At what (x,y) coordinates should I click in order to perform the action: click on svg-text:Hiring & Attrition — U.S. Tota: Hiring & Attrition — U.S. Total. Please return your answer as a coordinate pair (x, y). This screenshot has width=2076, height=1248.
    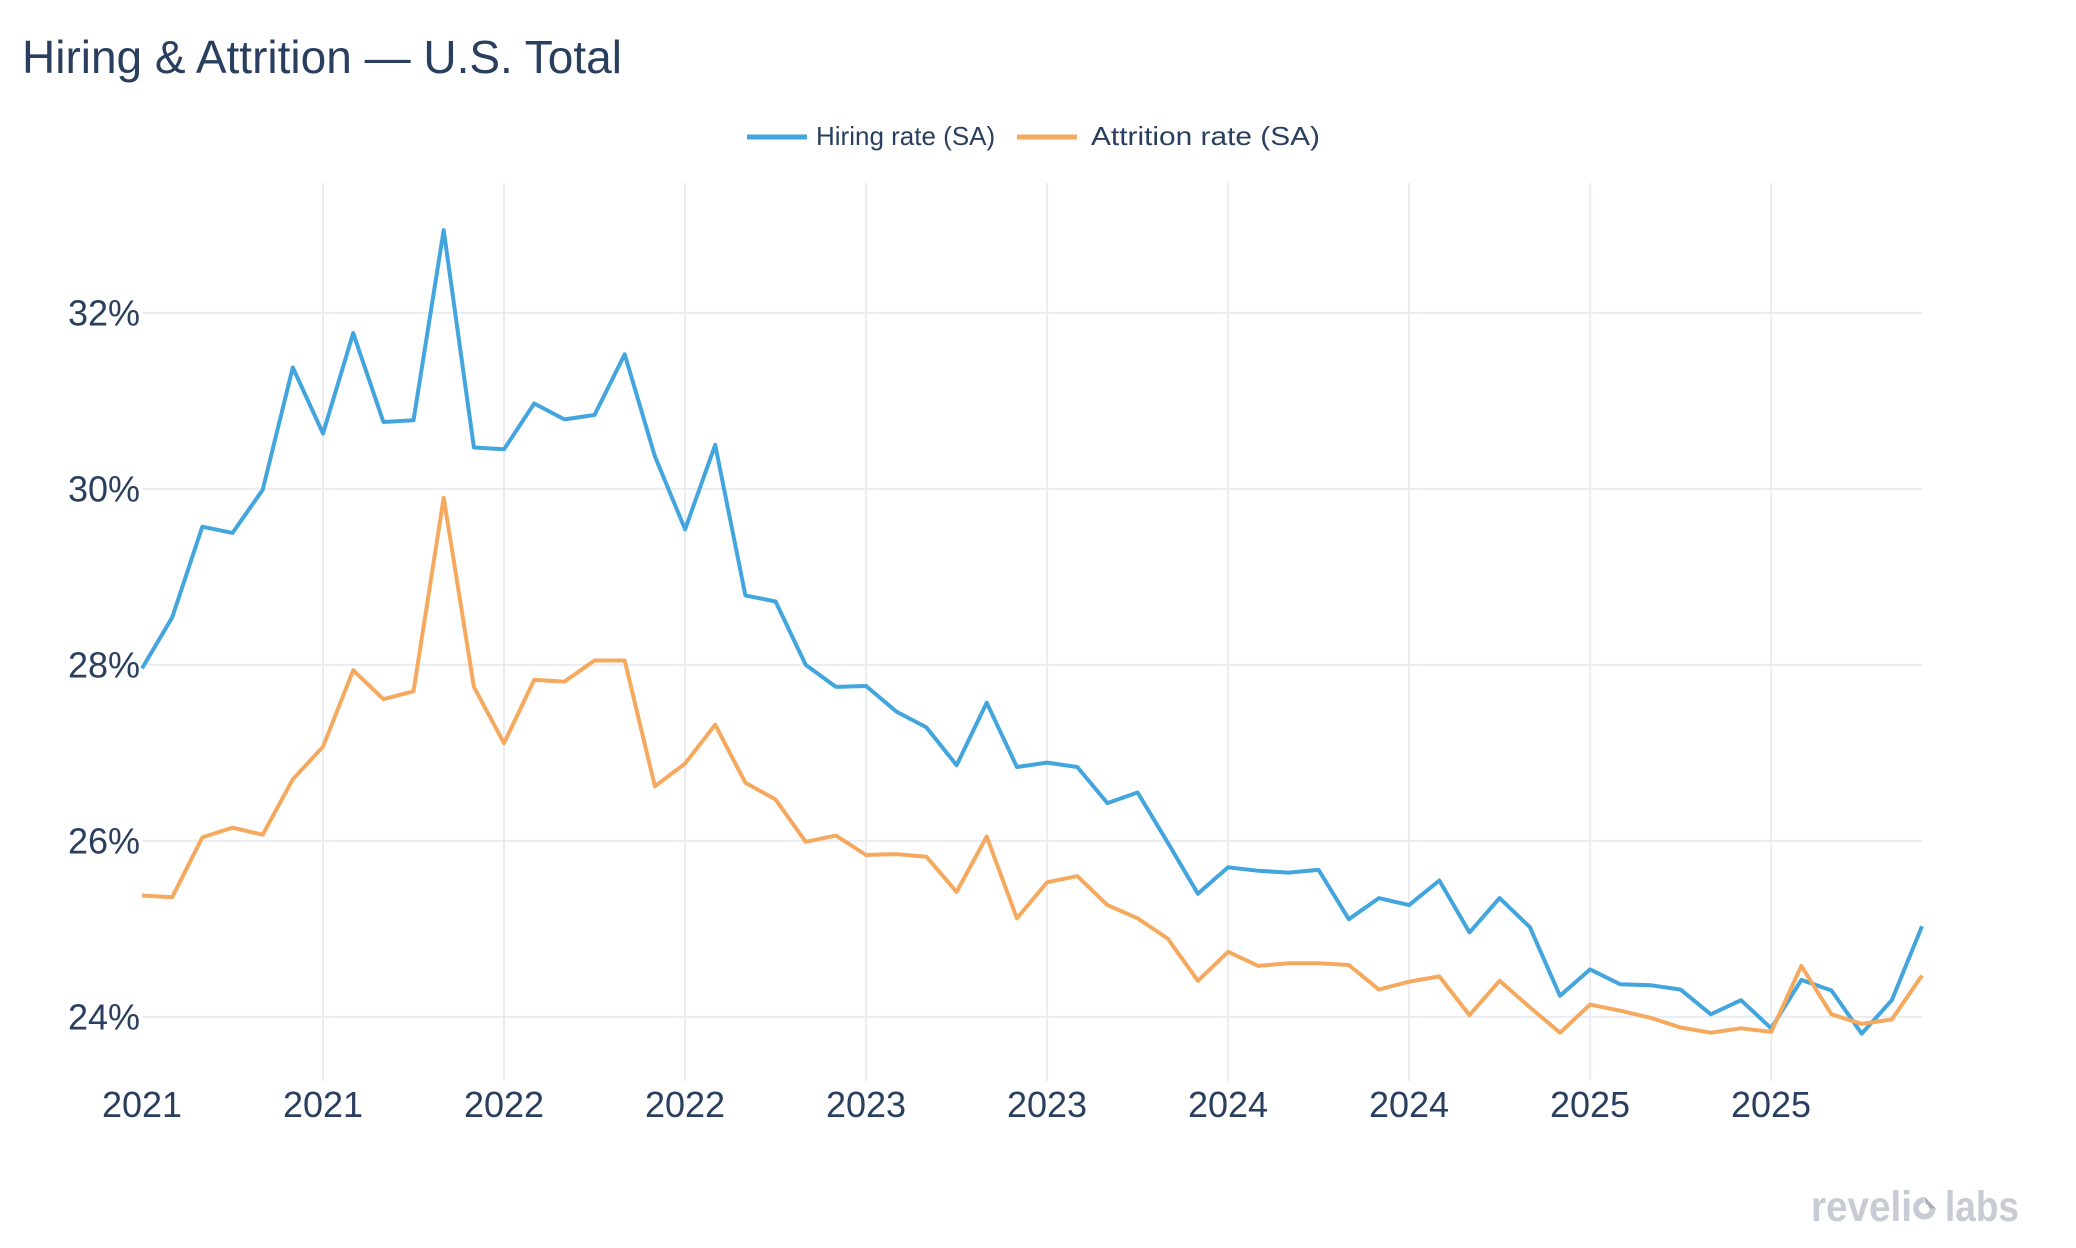
    Looking at the image, I should click on (322, 57).